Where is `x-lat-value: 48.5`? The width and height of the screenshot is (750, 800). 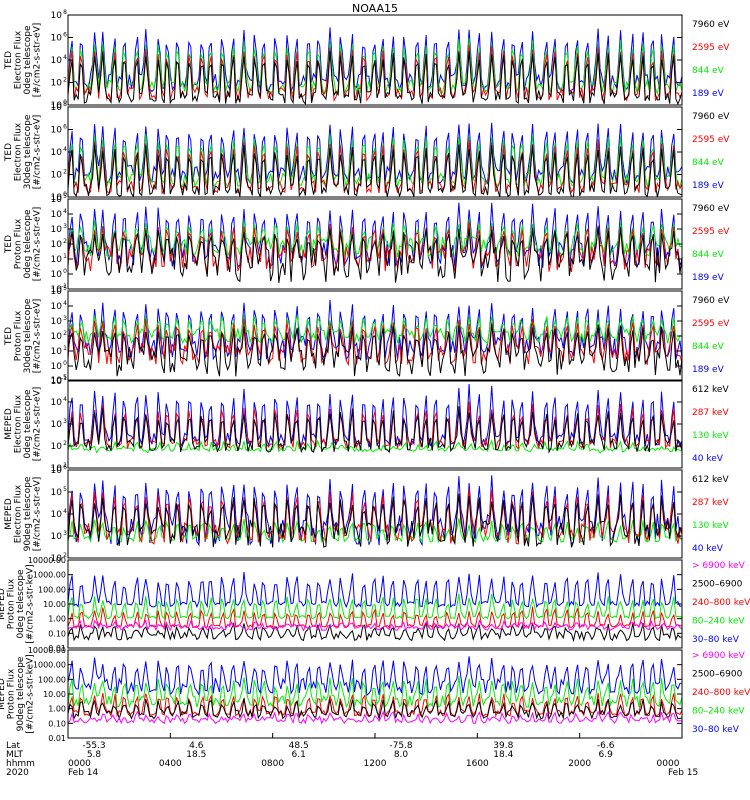 x-lat-value: 48.5 is located at coordinates (299, 746).